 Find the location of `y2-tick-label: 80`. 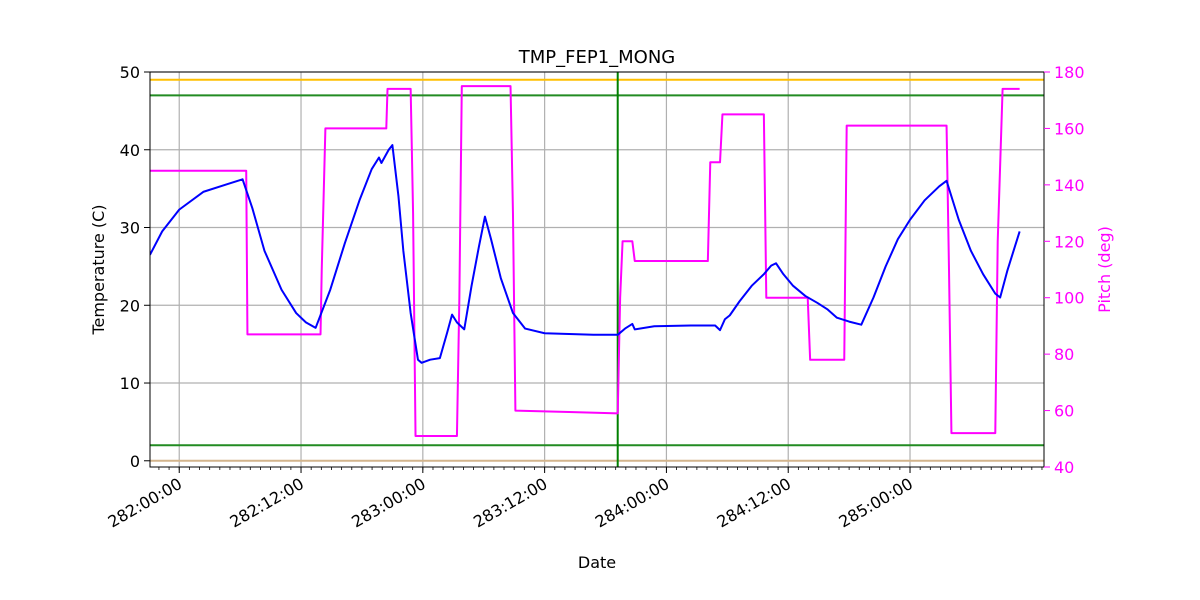

y2-tick-label: 80 is located at coordinates (1064, 354).